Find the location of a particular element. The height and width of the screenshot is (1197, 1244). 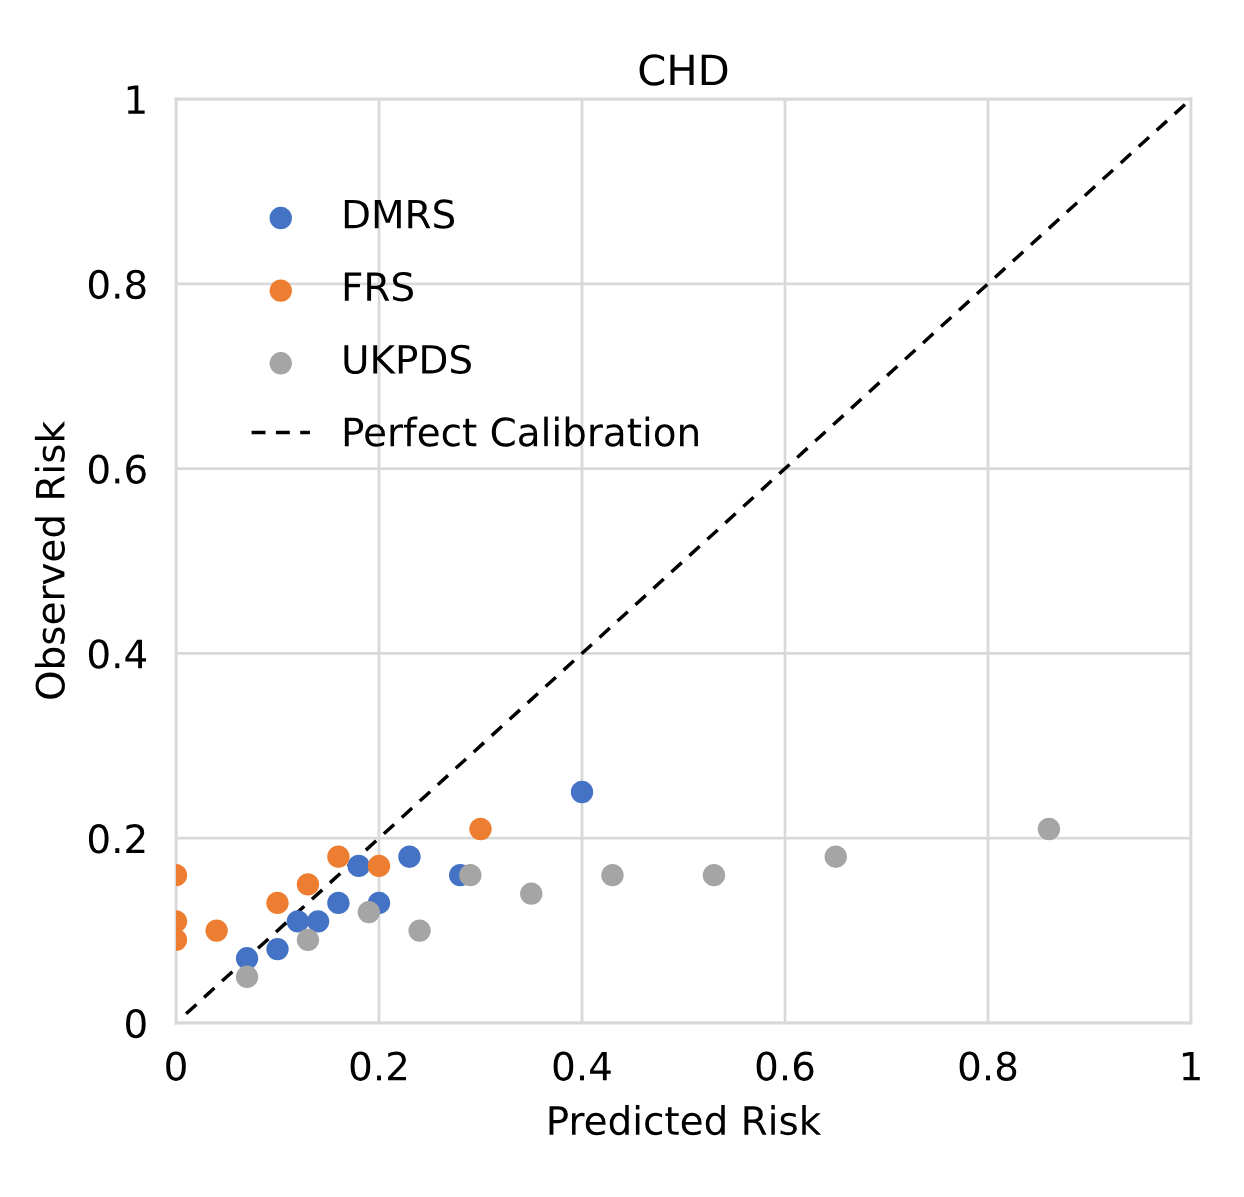

x-axis-title: Predicted Risk is located at coordinates (685, 1120).